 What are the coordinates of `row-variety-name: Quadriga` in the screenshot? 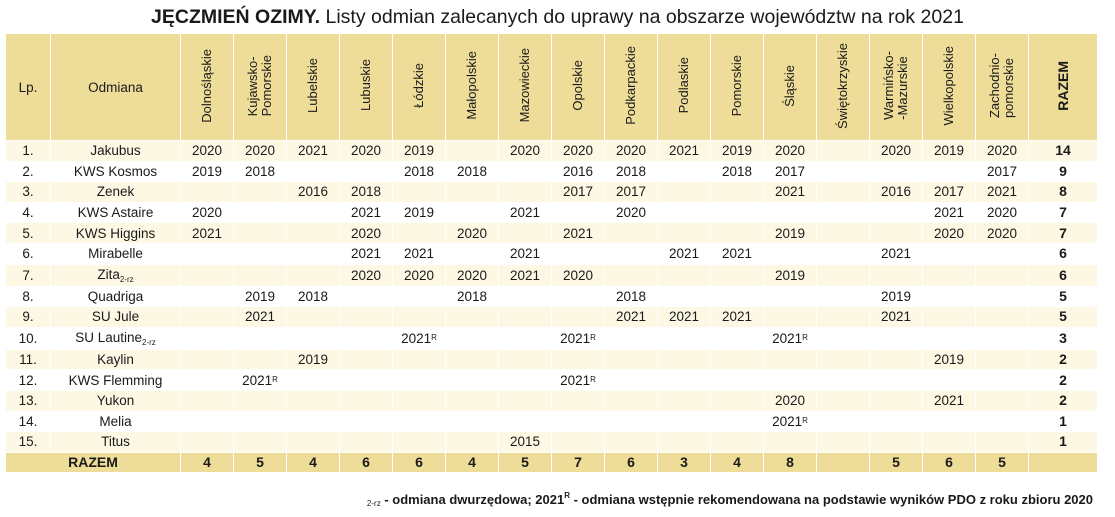 It's located at (115, 296).